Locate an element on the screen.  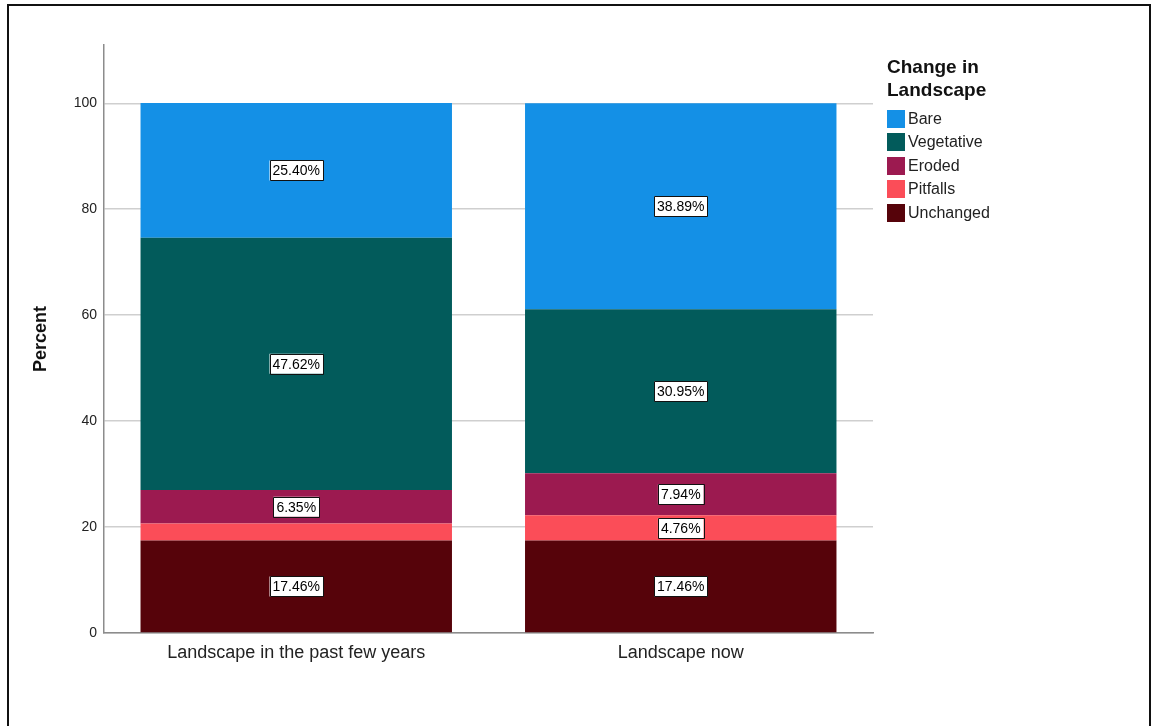
data-label: 7.94% is located at coordinates (680, 494).